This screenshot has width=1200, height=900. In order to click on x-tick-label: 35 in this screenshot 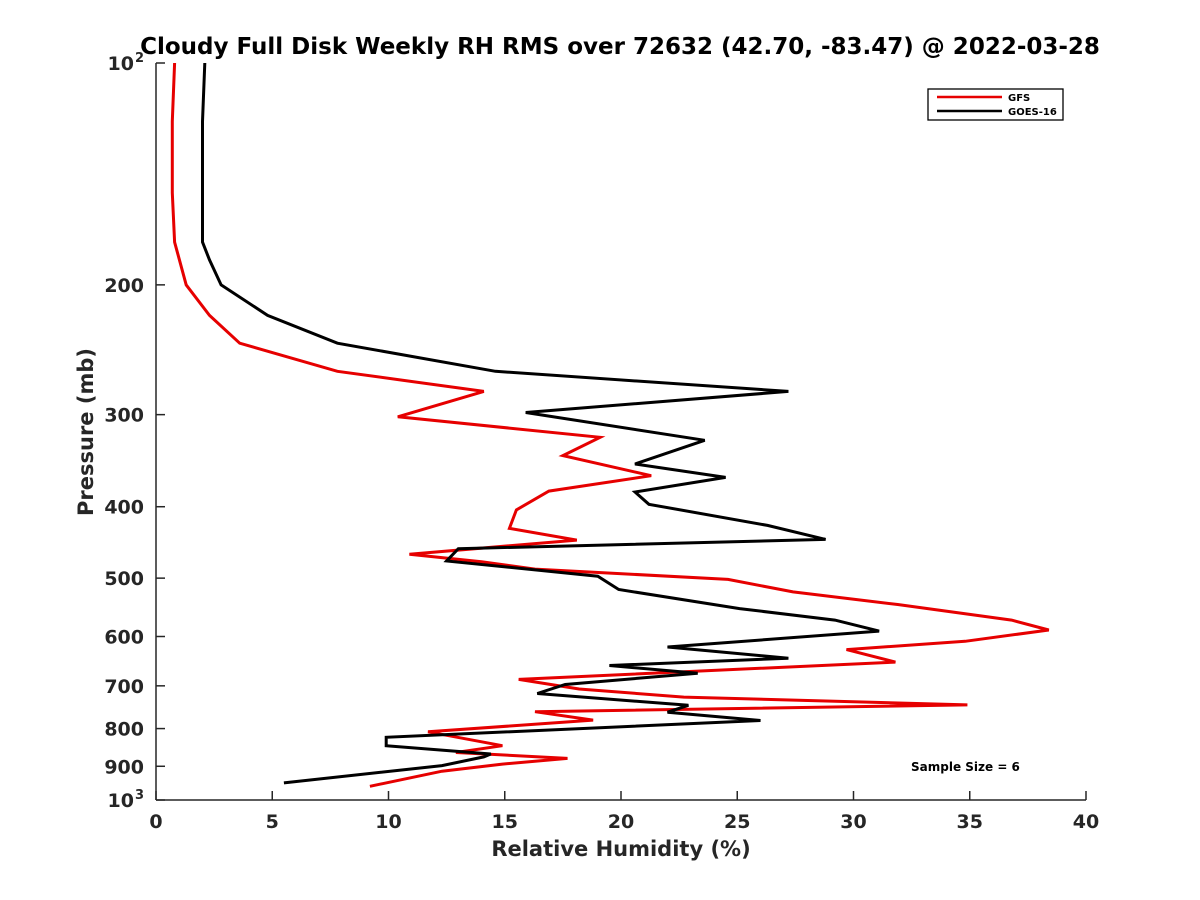, I will do `click(970, 822)`.